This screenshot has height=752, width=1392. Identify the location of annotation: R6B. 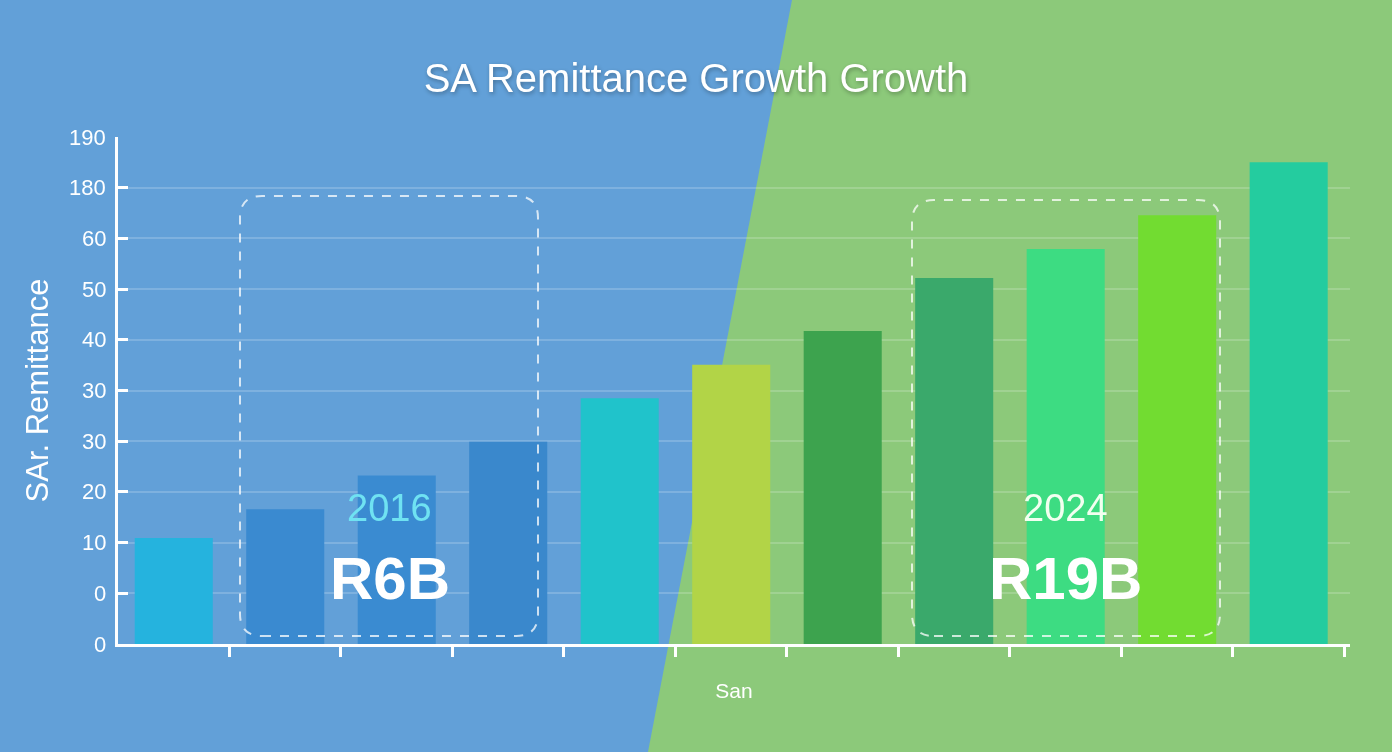
(390, 578).